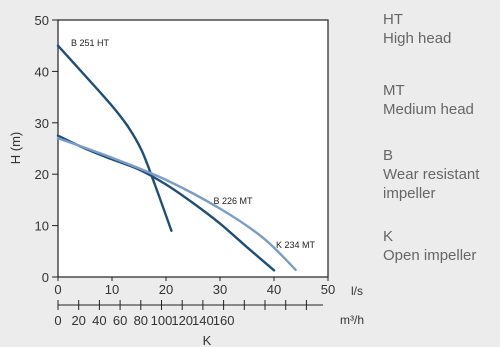  What do you see at coordinates (441, 246) in the screenshot?
I see `legend-item: K Open impeller` at bounding box center [441, 246].